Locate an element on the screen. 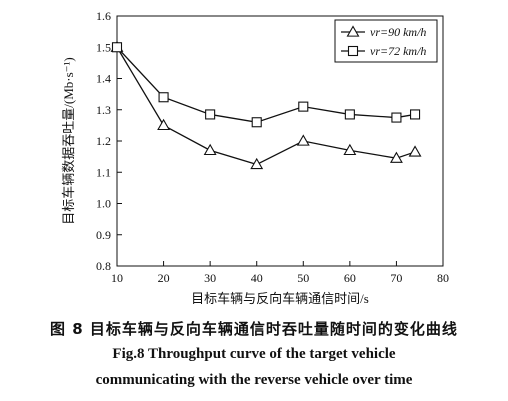  x-tick-label: 40 is located at coordinates (257, 278).